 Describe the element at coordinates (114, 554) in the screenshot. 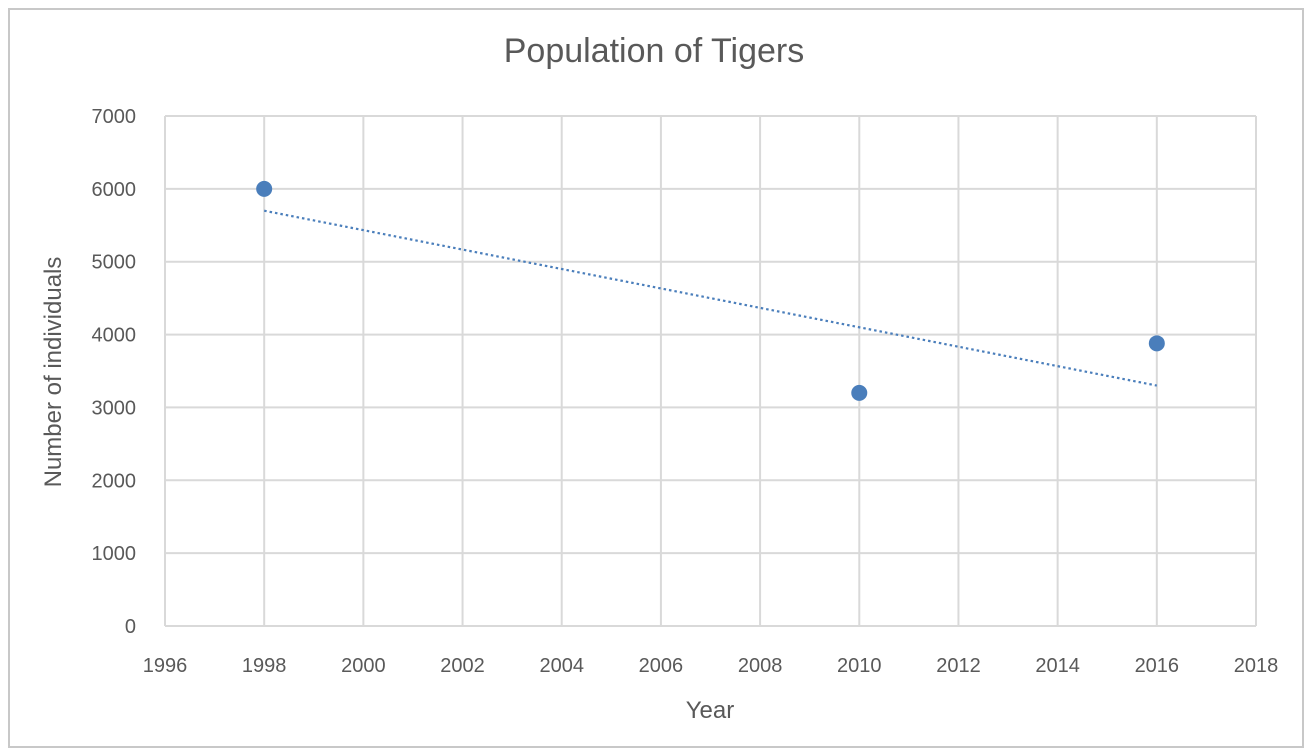

I see `y-tick-label: 1000` at that location.